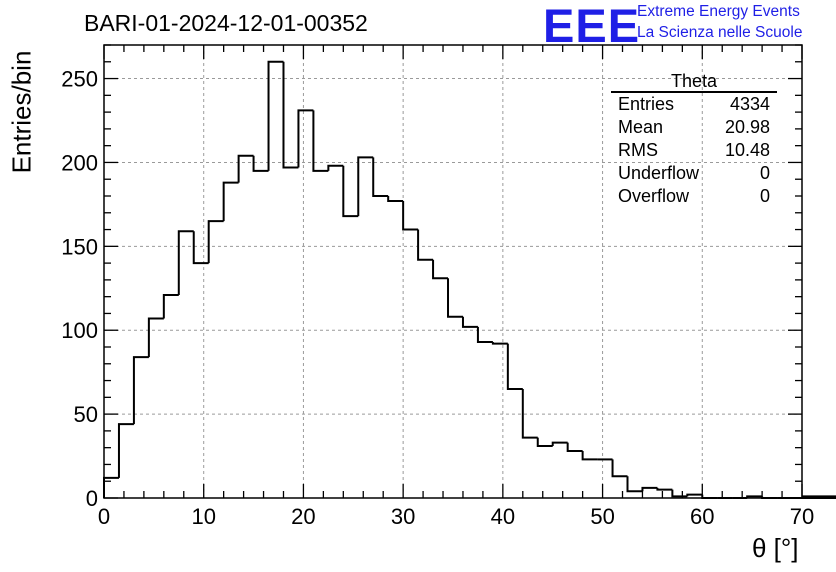 This screenshot has width=836, height=572. I want to click on stats-value: 20.98, so click(747, 127).